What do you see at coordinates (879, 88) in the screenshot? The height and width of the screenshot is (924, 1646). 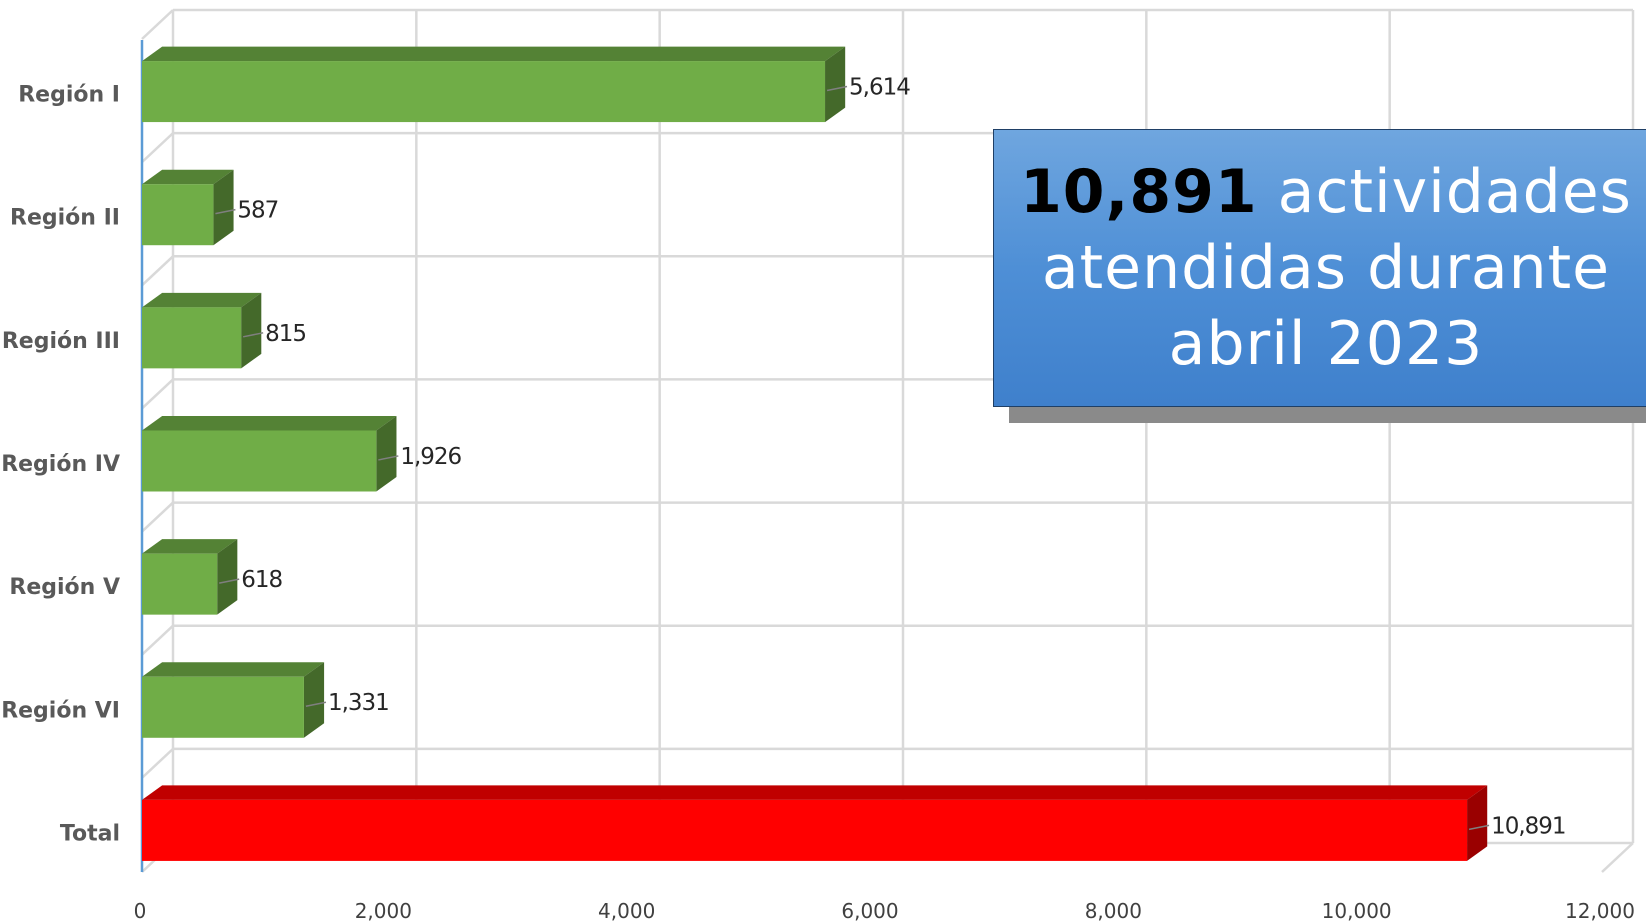 I see `data-label-0: 5,614` at bounding box center [879, 88].